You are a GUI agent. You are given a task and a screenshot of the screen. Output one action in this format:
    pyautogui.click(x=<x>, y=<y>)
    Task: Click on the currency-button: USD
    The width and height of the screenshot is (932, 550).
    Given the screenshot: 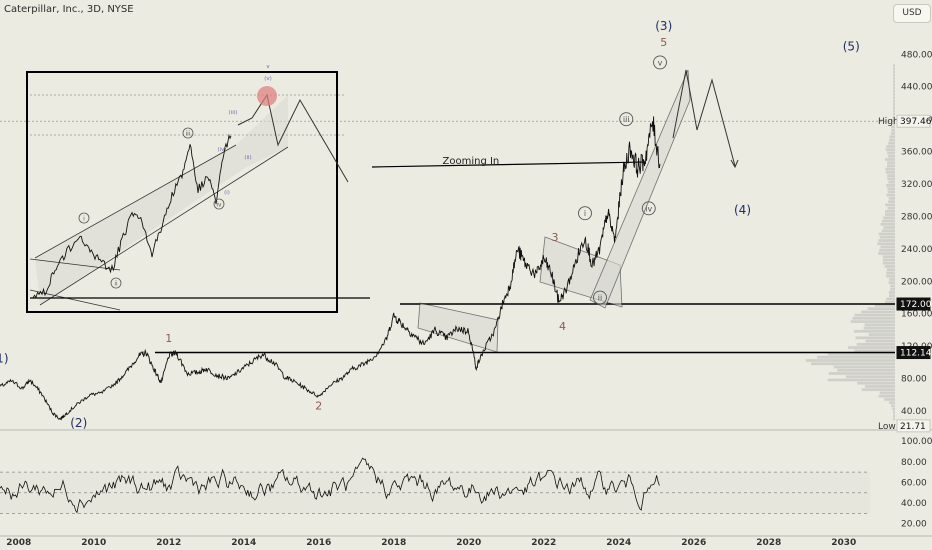 What is the action you would take?
    pyautogui.click(x=912, y=13)
    